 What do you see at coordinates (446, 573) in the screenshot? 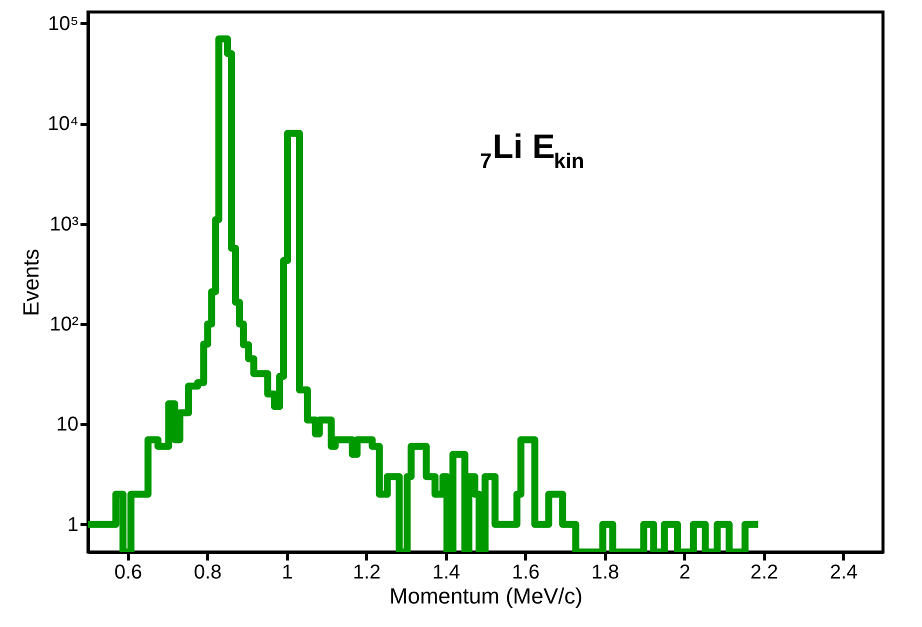
I see `x-tick-label: 1.4` at bounding box center [446, 573].